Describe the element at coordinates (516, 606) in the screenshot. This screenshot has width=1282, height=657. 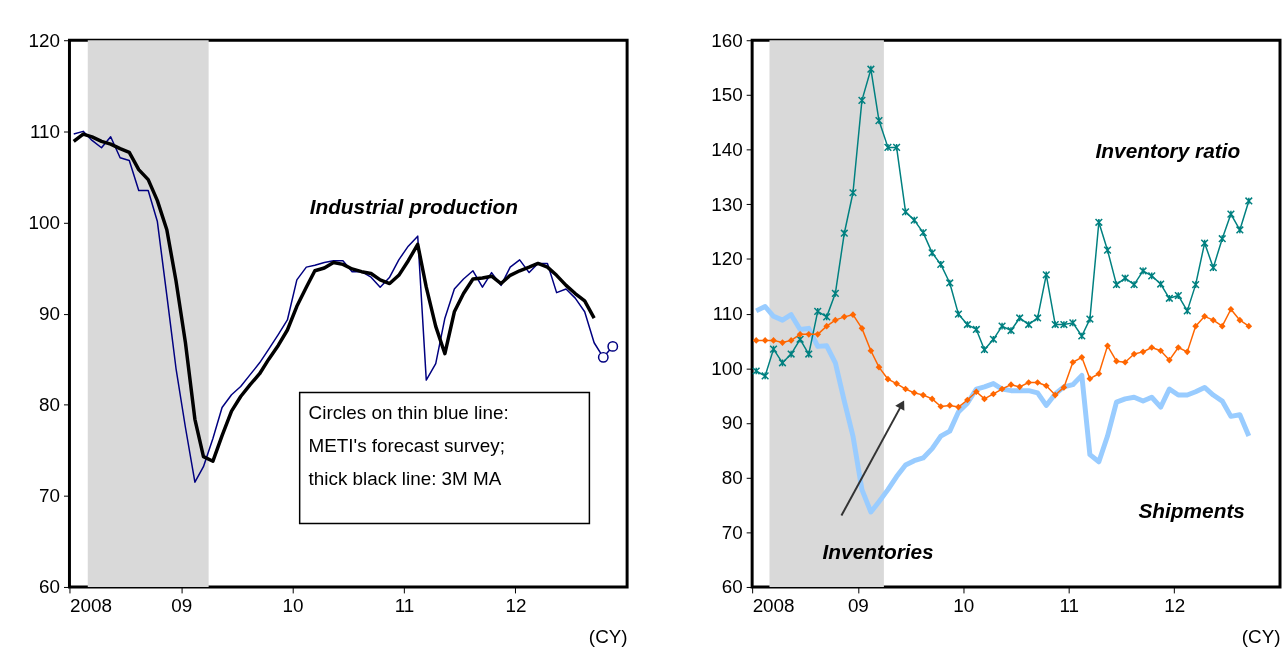
I see `x-tick-label: 12` at that location.